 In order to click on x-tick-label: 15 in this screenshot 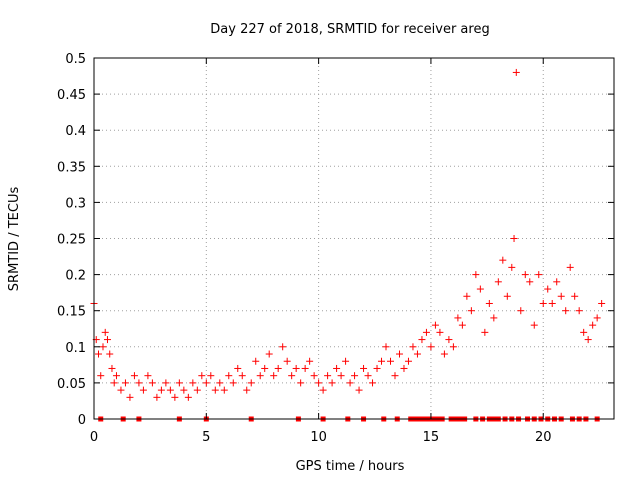, I will do `click(431, 437)`.